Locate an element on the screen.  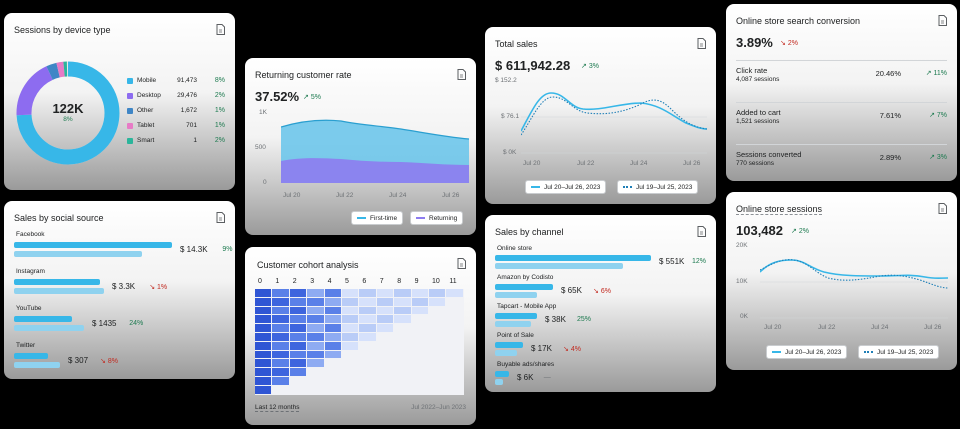
legend-returning: Returning is located at coordinates (437, 218).